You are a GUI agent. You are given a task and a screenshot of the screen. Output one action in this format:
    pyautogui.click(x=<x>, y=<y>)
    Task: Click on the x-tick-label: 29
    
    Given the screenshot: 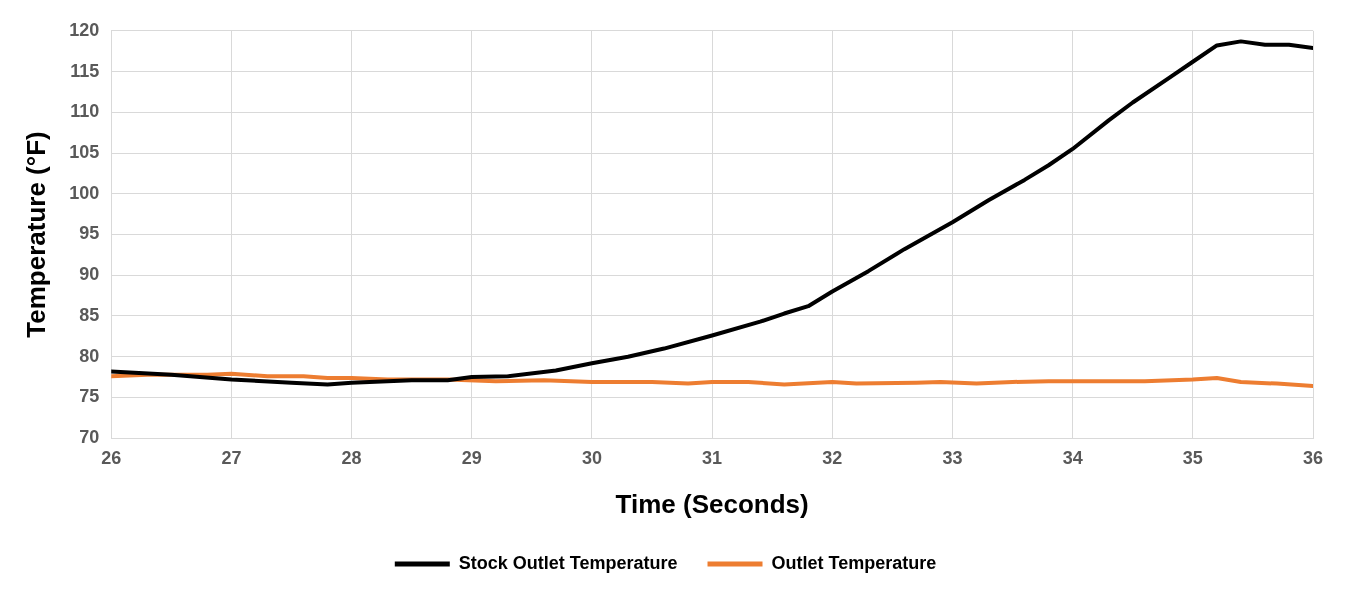 What is the action you would take?
    pyautogui.click(x=471, y=457)
    